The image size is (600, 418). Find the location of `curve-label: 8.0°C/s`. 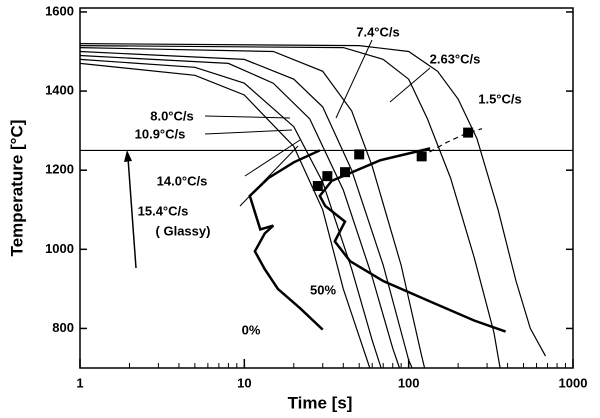

curve-label: 8.0°C/s is located at coordinates (172, 115).